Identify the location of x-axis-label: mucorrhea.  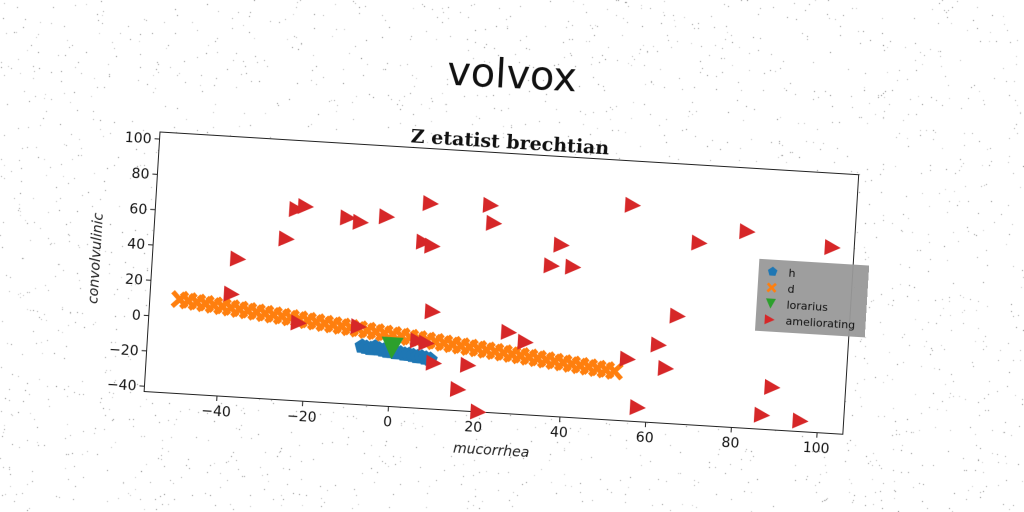
(491, 450).